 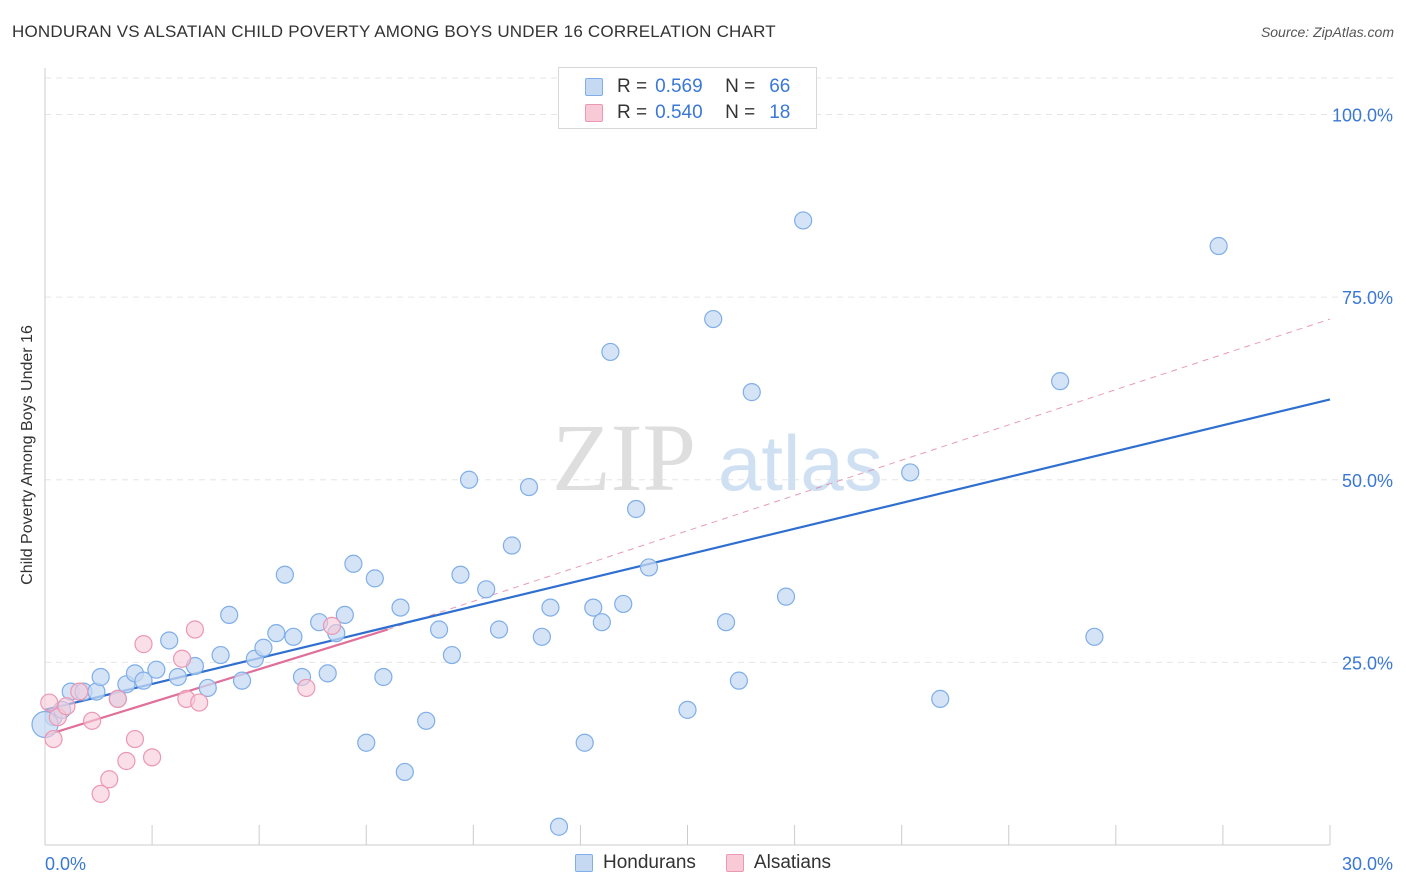 I want to click on y-tick-label: 25.0%, so click(x=1367, y=663).